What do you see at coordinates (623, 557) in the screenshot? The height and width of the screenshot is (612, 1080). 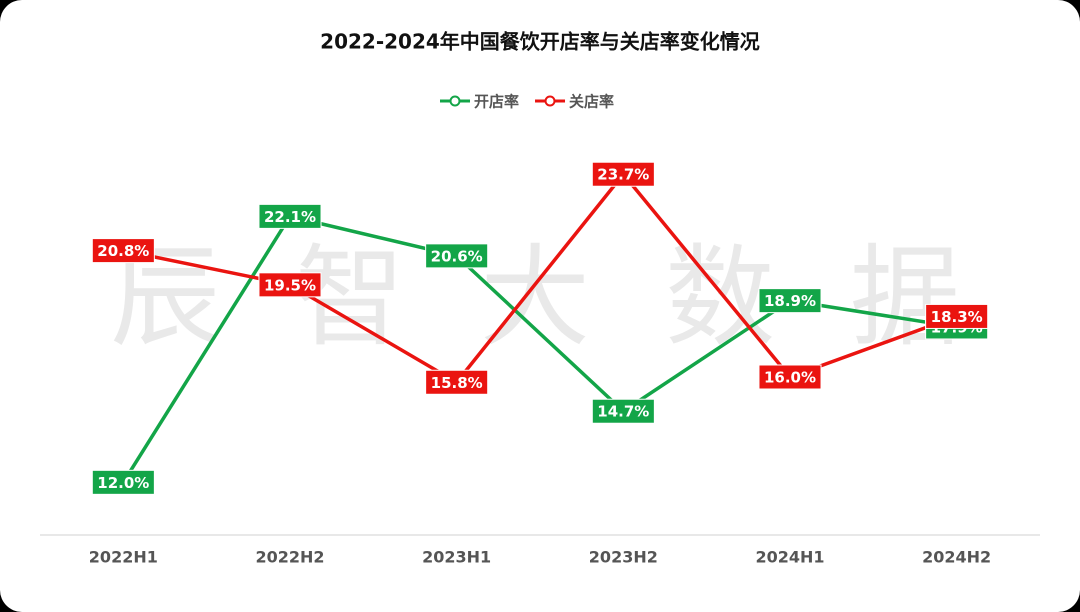 I see `x-tick-label: 2023H2` at bounding box center [623, 557].